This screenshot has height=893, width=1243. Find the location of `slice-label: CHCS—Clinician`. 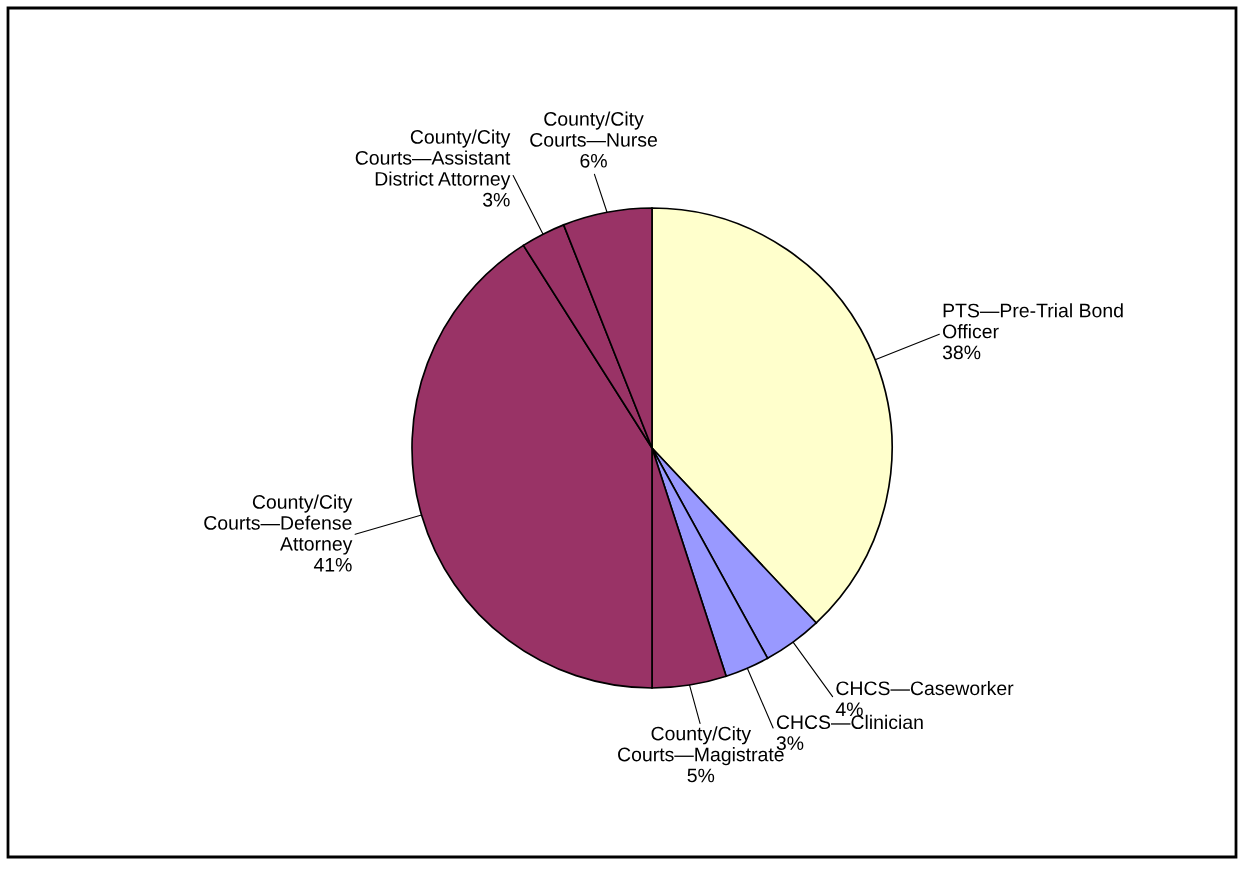

slice-label: CHCS—Clinician is located at coordinates (849, 722).